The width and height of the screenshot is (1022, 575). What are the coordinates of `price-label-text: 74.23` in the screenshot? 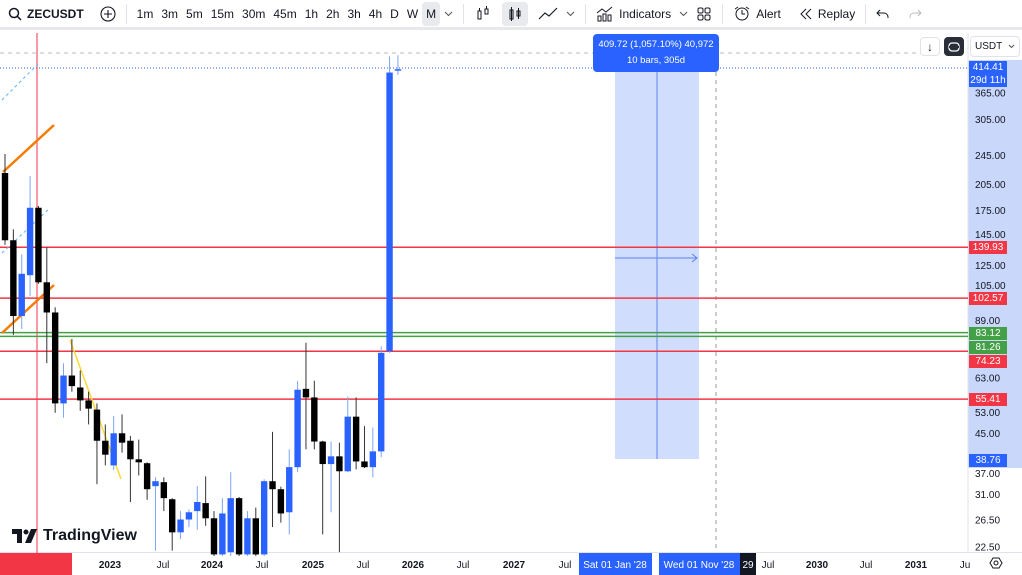 It's located at (988, 361).